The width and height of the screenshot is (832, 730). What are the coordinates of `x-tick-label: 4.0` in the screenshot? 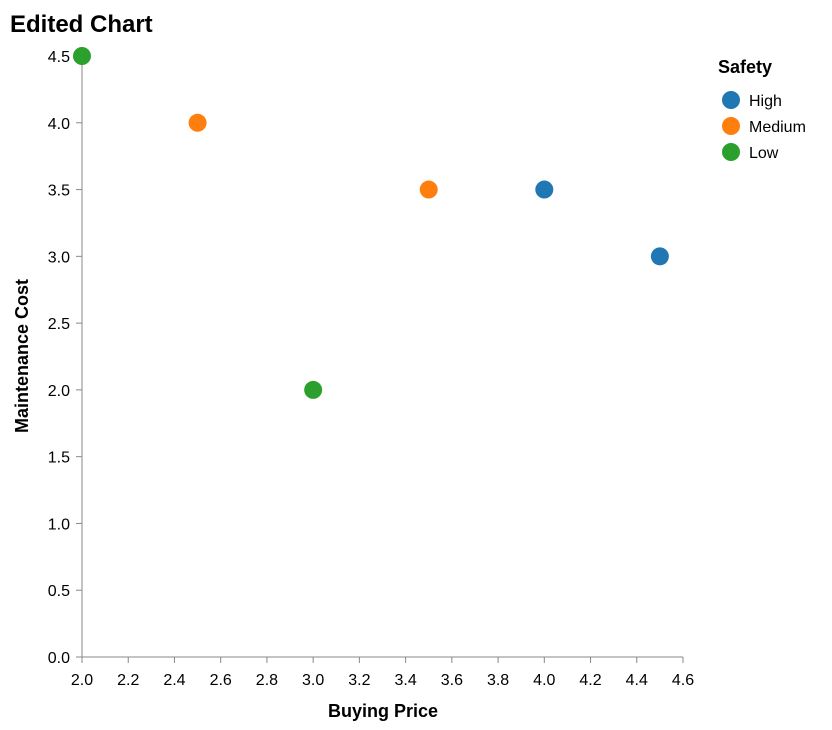 It's located at (544, 680).